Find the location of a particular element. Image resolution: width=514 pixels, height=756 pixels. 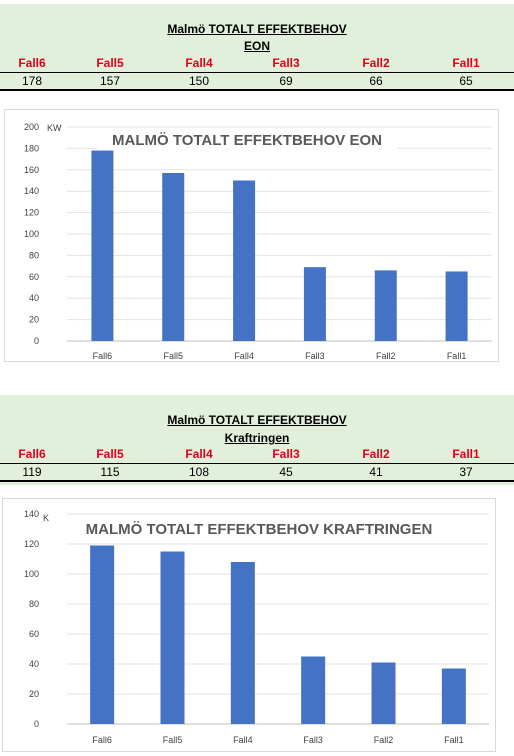

kraftringen-table-title: Malmö TOTALT EFFEKTBEHOV is located at coordinates (257, 420).